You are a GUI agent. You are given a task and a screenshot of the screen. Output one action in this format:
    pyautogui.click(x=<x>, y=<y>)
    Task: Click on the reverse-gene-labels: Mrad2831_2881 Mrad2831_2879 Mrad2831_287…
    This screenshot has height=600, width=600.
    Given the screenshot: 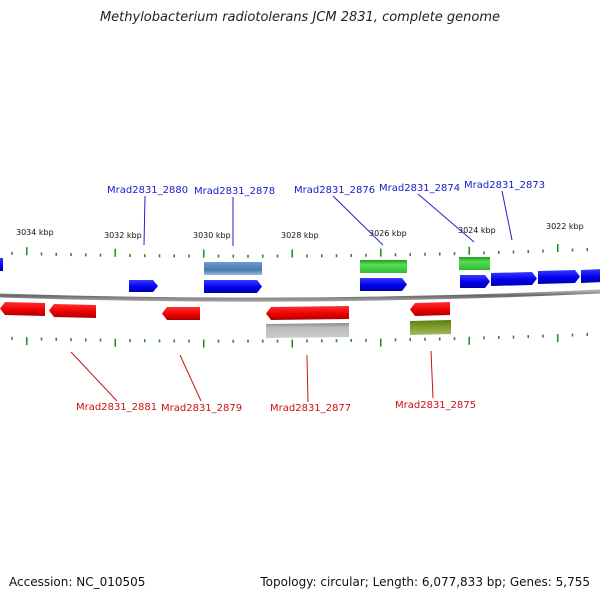 What is the action you would take?
    pyautogui.click(x=276, y=407)
    